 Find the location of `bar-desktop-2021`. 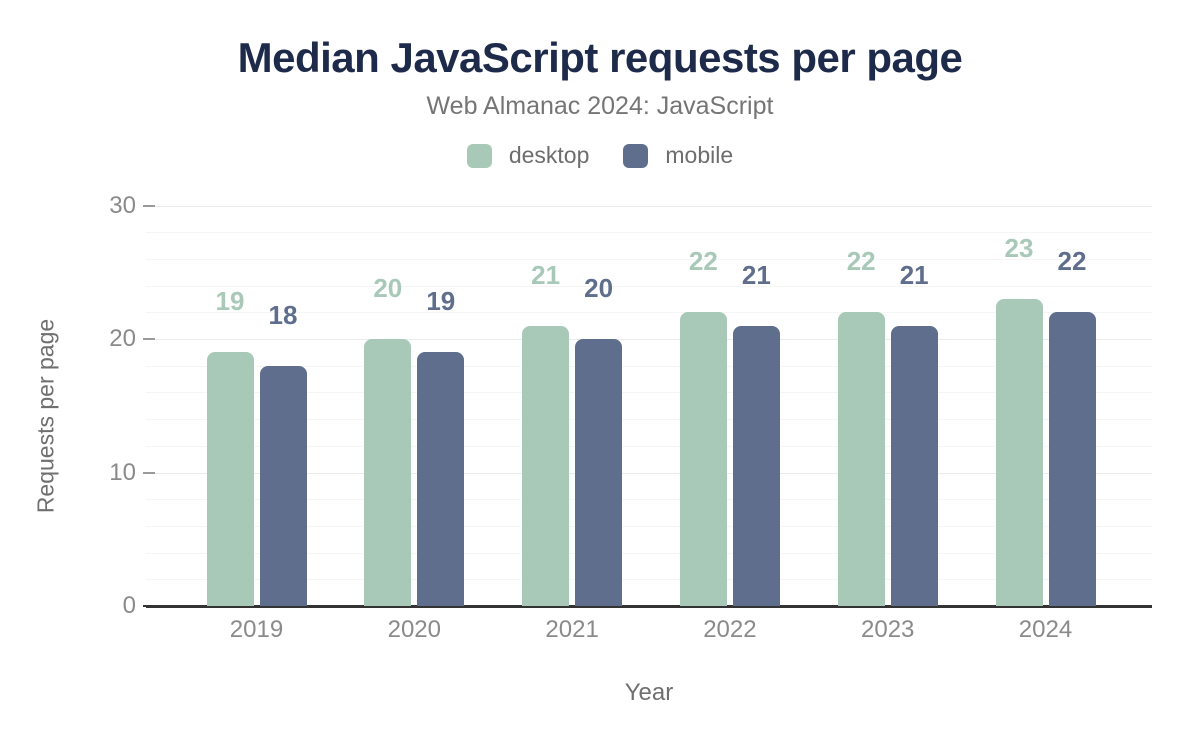

bar-desktop-2021 is located at coordinates (546, 465).